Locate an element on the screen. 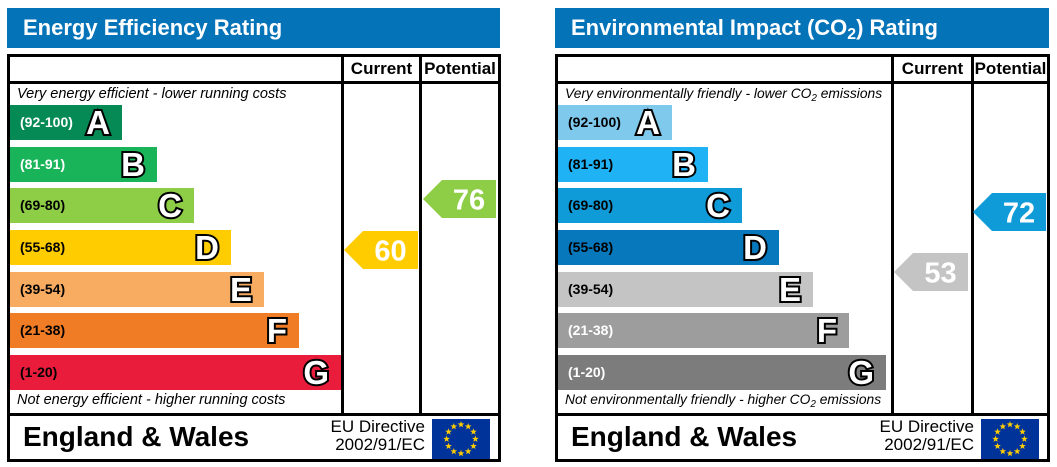  svg-text: 53 is located at coordinates (940, 274).